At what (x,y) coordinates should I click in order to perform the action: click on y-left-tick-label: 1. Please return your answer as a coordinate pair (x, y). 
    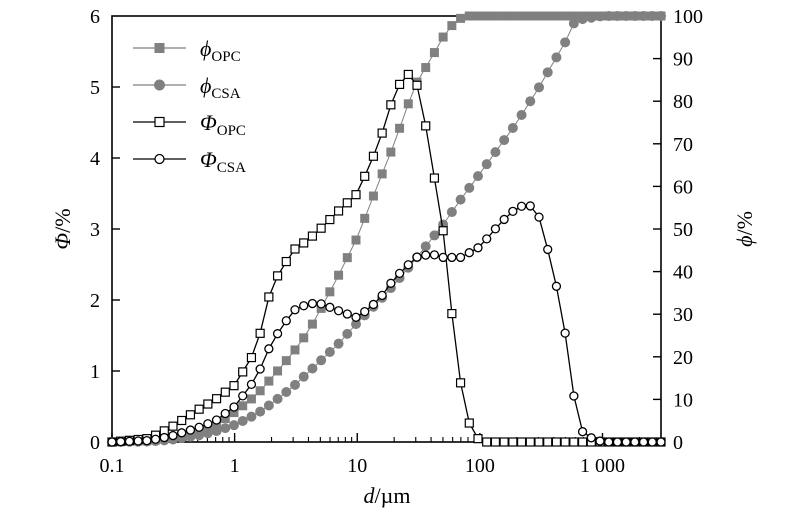
    Looking at the image, I should click on (95, 372).